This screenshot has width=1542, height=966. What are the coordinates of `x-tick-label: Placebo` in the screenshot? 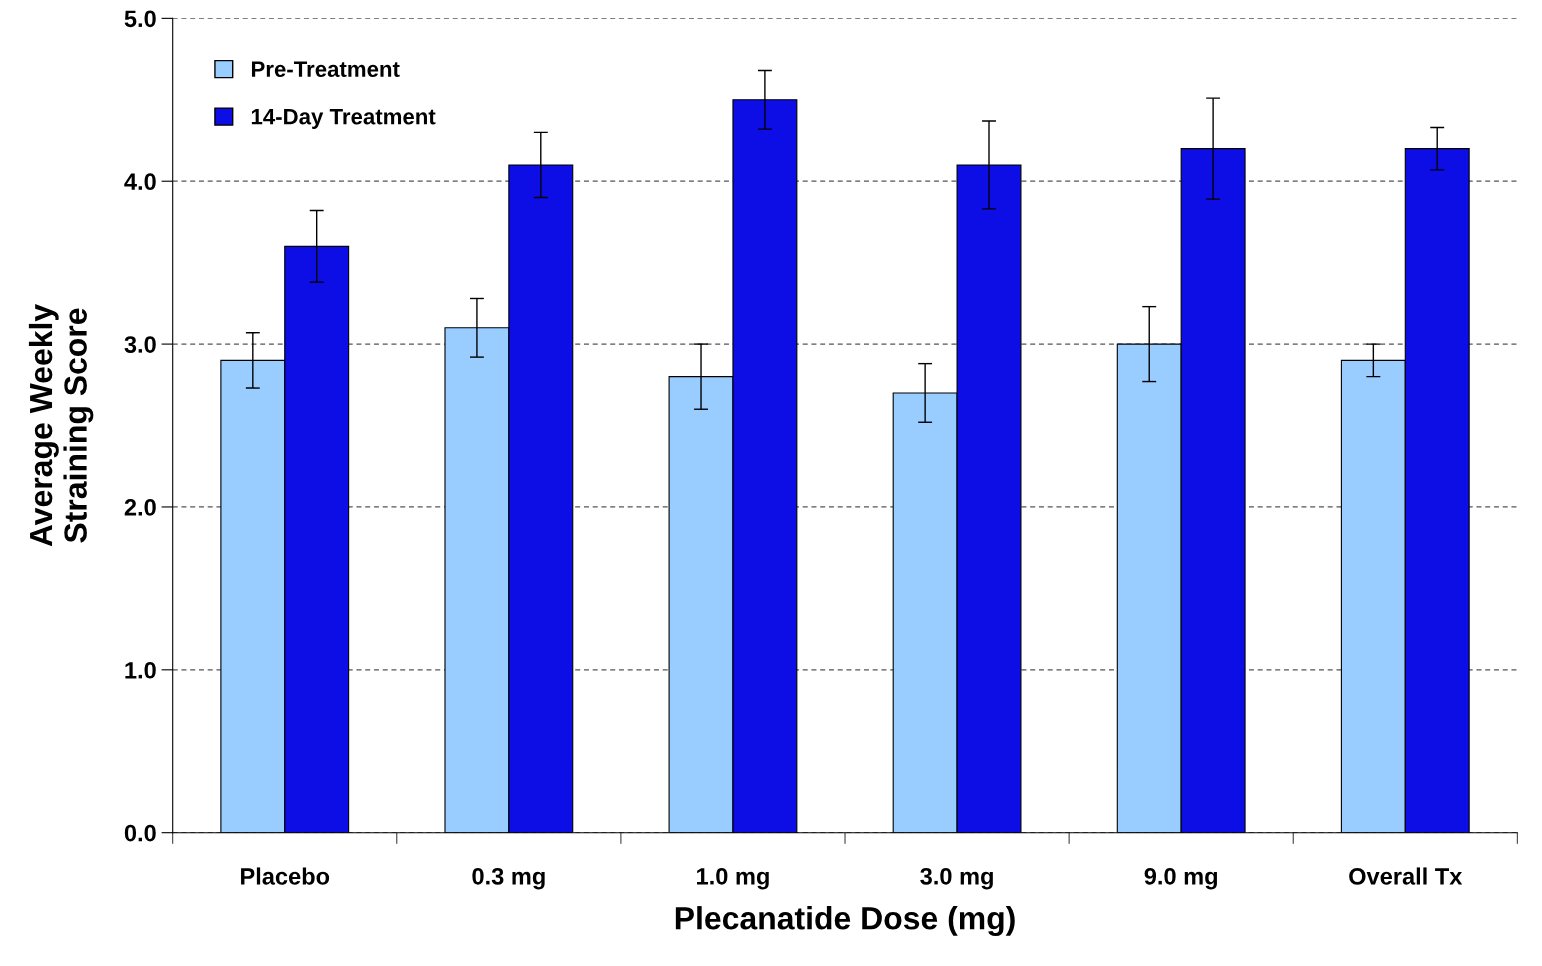 It's located at (285, 876).